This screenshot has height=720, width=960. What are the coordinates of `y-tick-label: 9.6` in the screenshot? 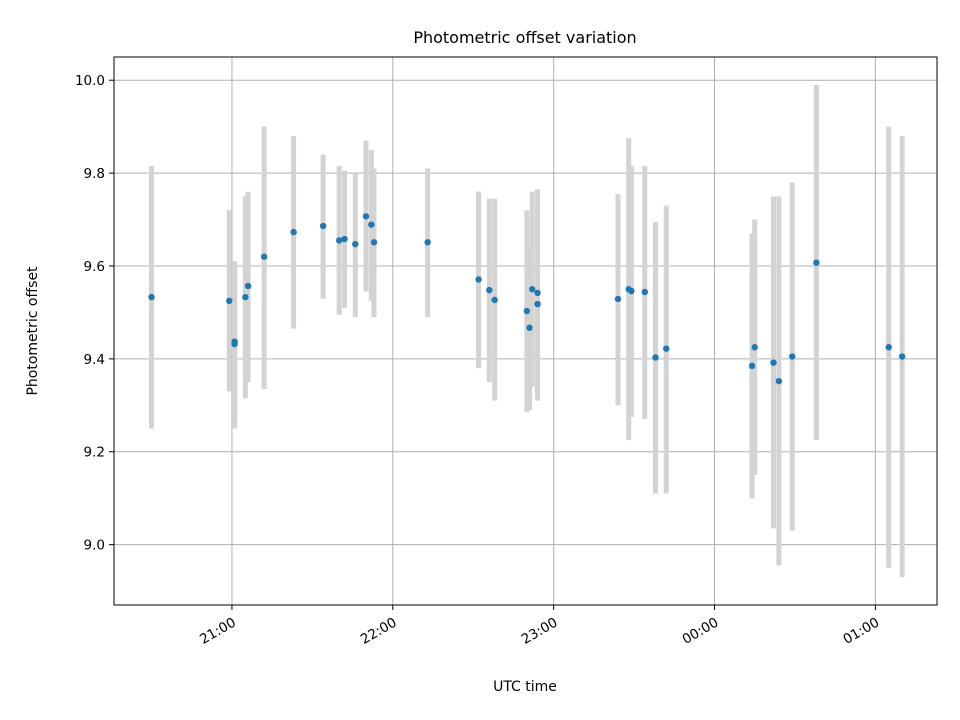 It's located at (94, 267).